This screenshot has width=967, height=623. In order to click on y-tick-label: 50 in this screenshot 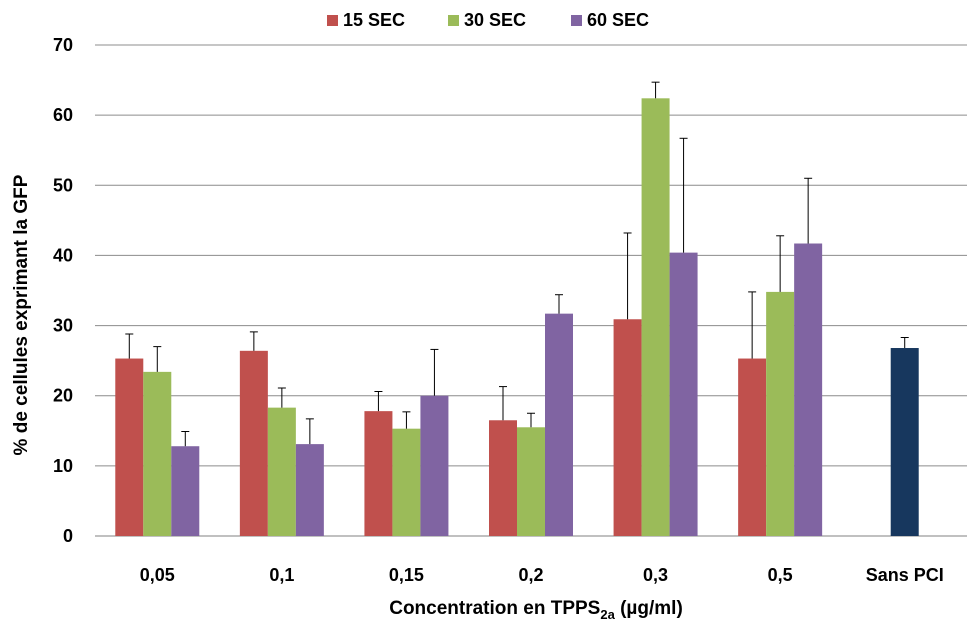, I will do `click(63, 185)`.